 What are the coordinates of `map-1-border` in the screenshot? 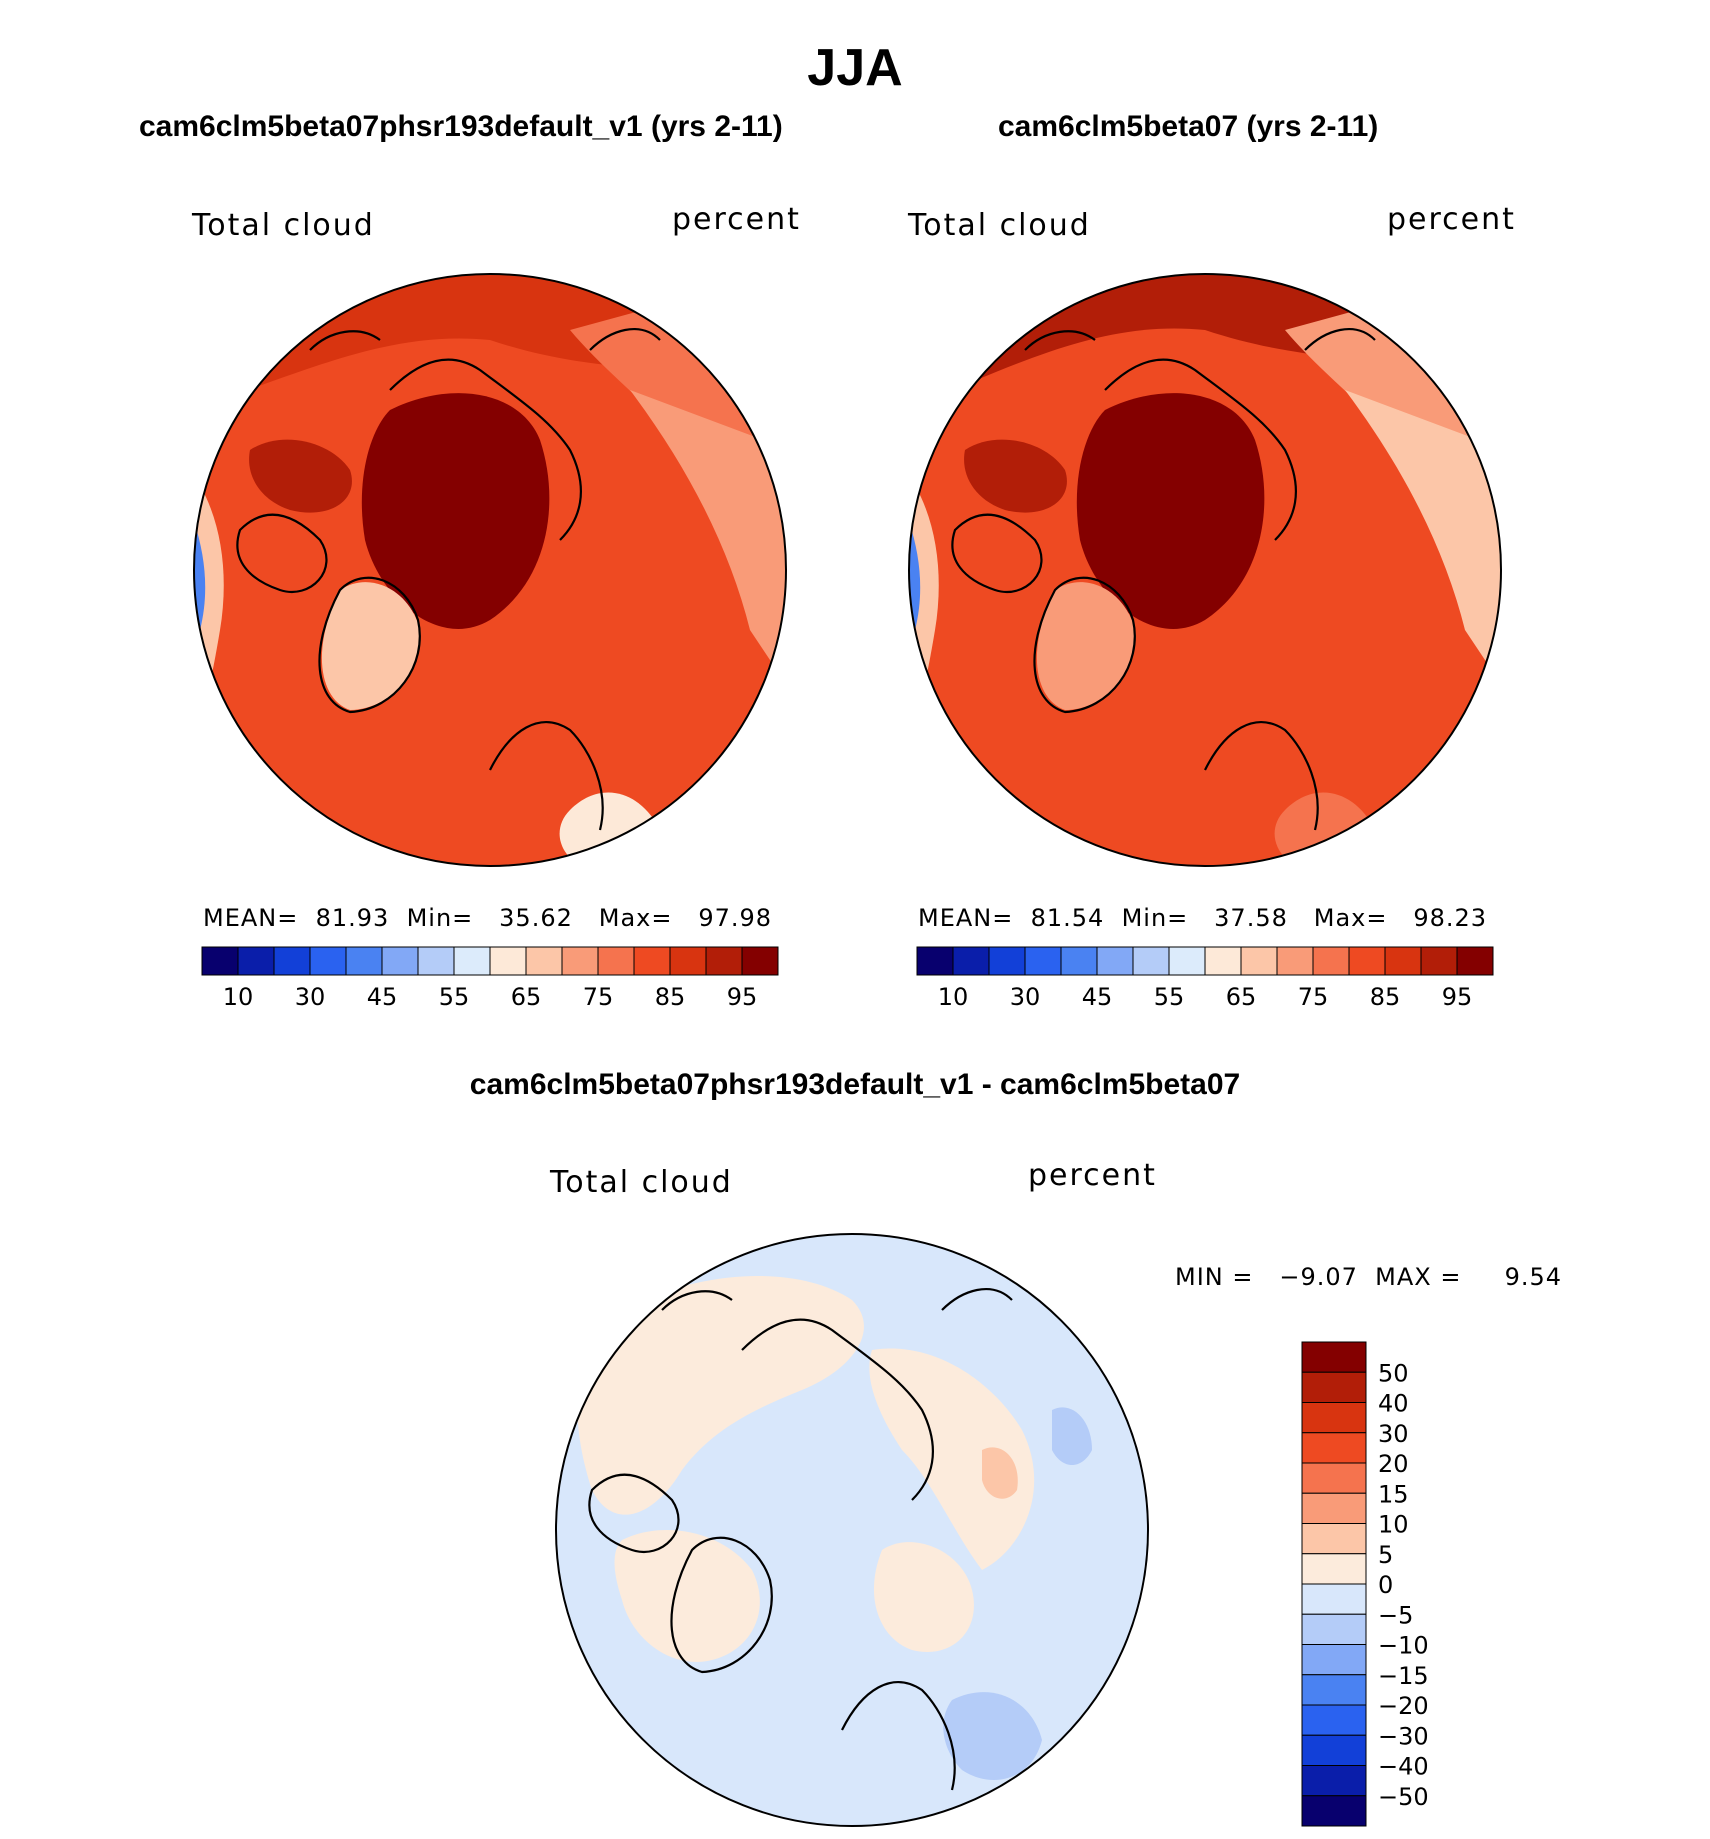 It's located at (490, 570).